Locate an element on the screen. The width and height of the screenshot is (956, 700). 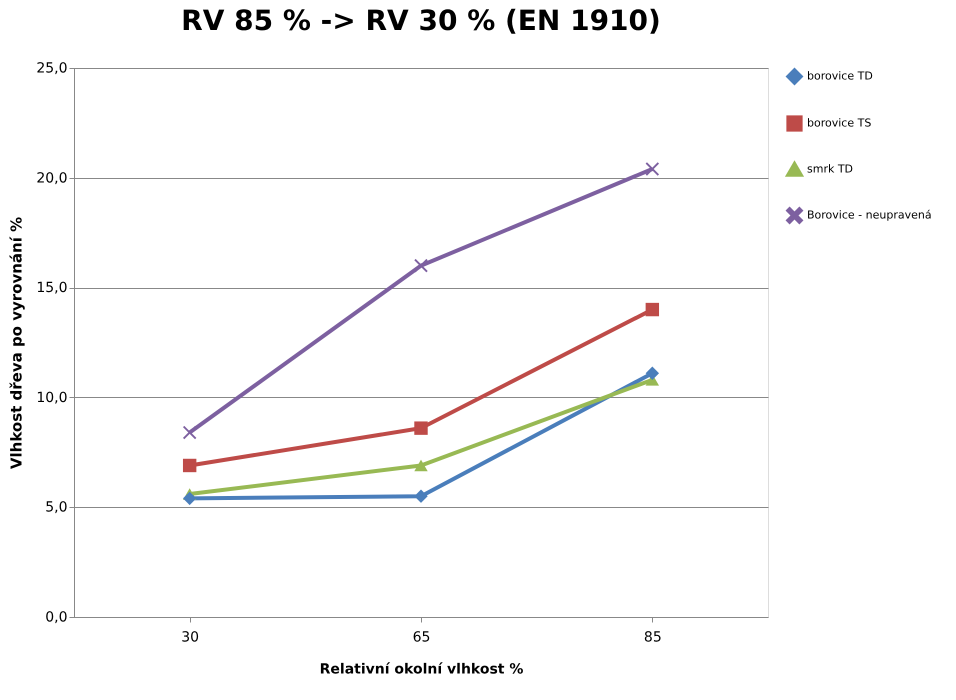
chart-title: RV 85 % -> RV 30 % (EN 1910) is located at coordinates (421, 20).